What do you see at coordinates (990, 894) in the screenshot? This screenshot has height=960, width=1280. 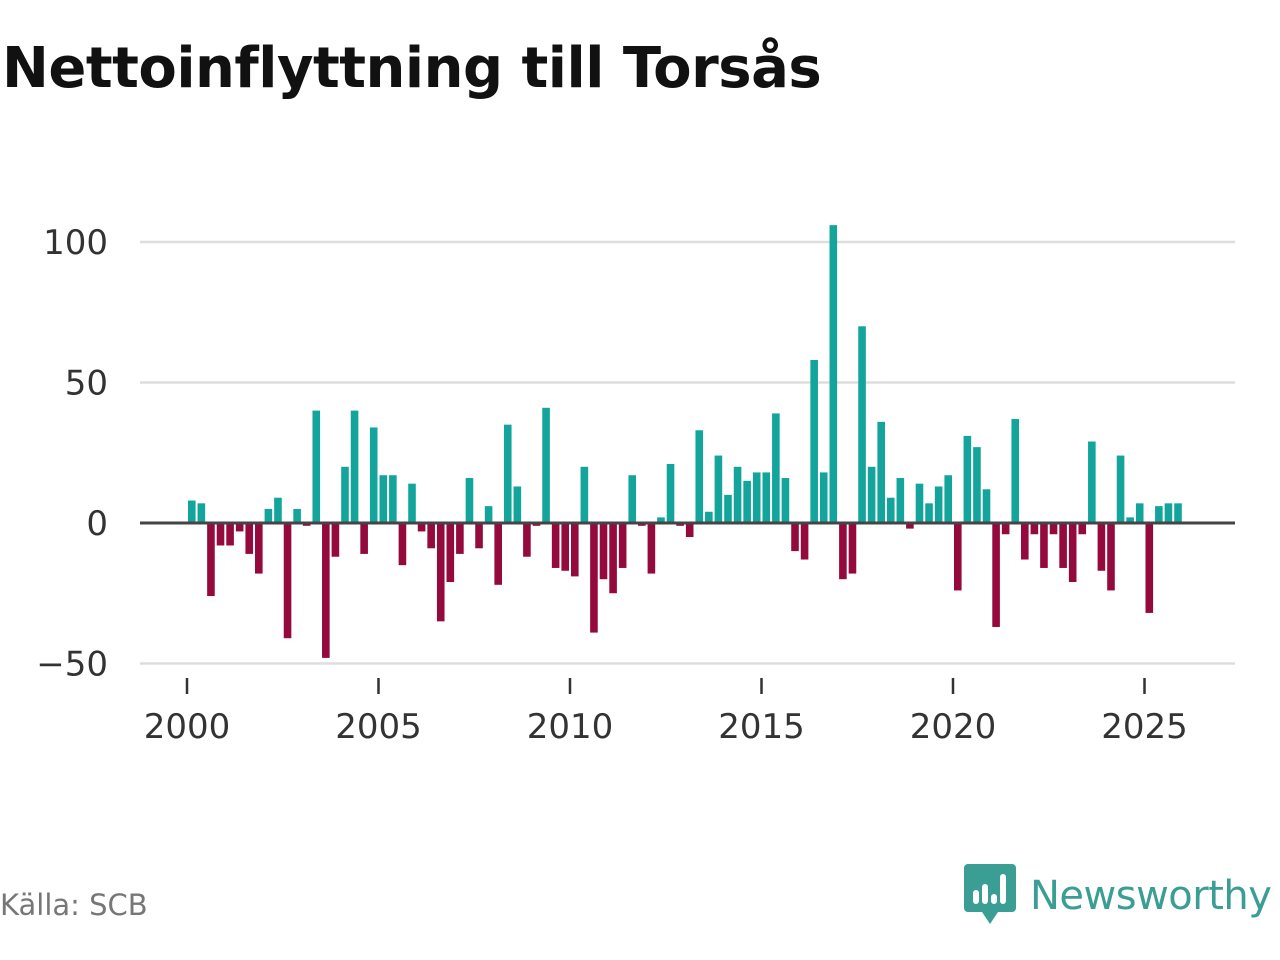 I see `newsworthy-icon` at bounding box center [990, 894].